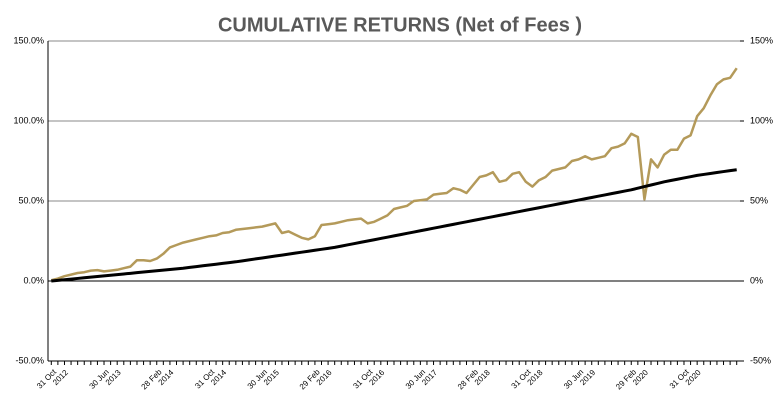 Image resolution: width=774 pixels, height=403 pixels. I want to click on y2-tick-label: 0%, so click(756, 280).